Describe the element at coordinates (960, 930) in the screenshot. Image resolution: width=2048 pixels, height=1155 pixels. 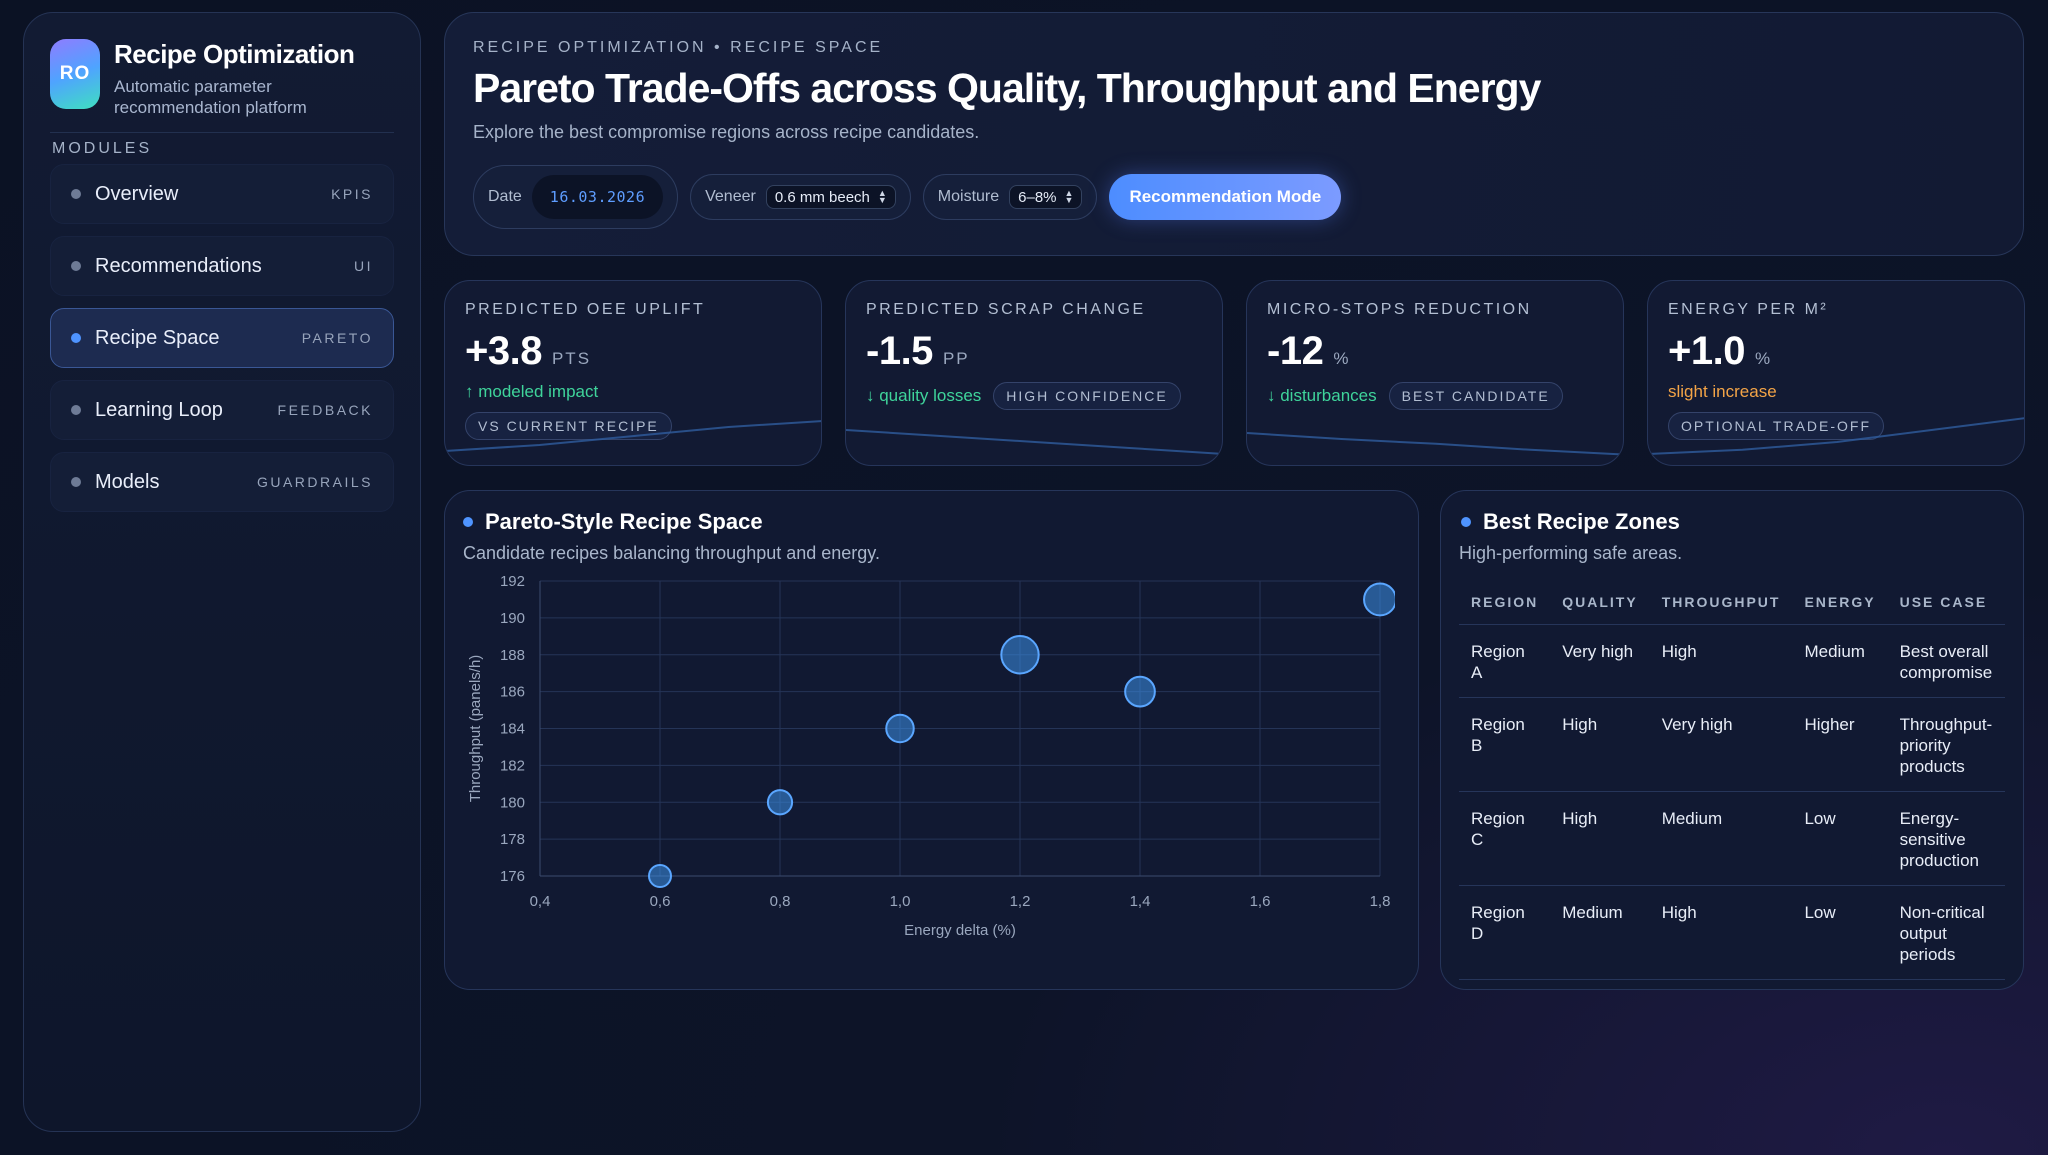
I see `x-axis-label: Energy delta (%)` at that location.